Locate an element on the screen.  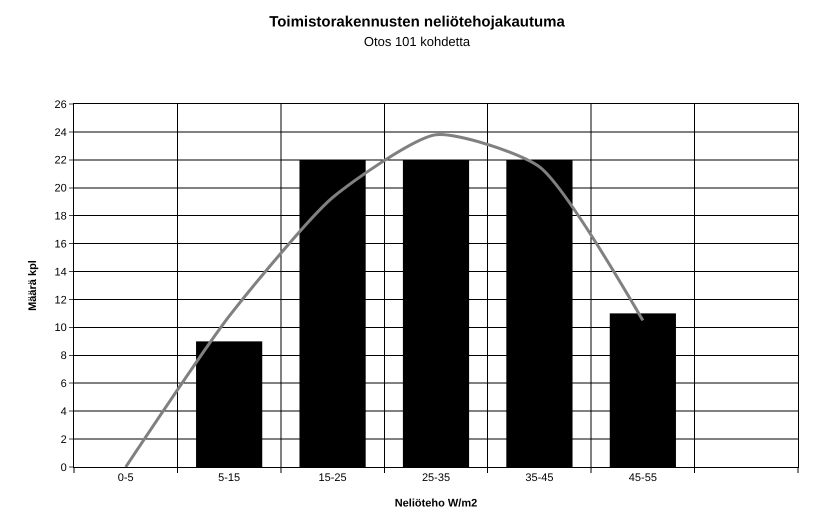
chart-title: Toimistorakennusten neliötehojakautuma is located at coordinates (417, 21).